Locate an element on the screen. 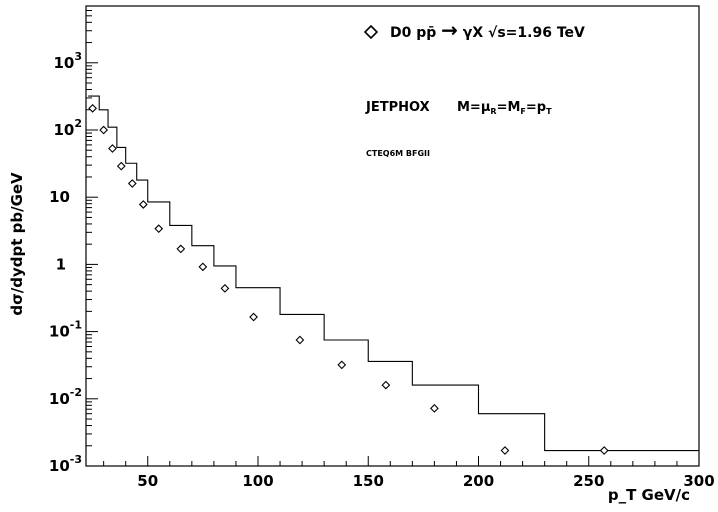 This screenshot has height=512, width=718. y-axis-ticks: 10⁻³ 10⁻² 10⁻¹ 1 10 10² 10³ is located at coordinates (73, 240).